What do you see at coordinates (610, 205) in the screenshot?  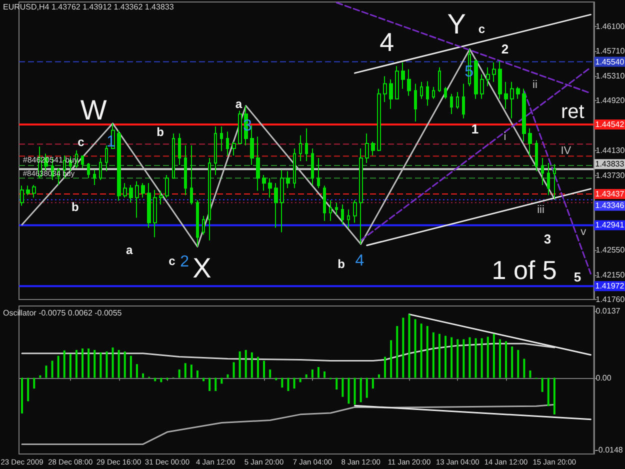 I see `ref-line-label: 1.43346` at bounding box center [610, 205].